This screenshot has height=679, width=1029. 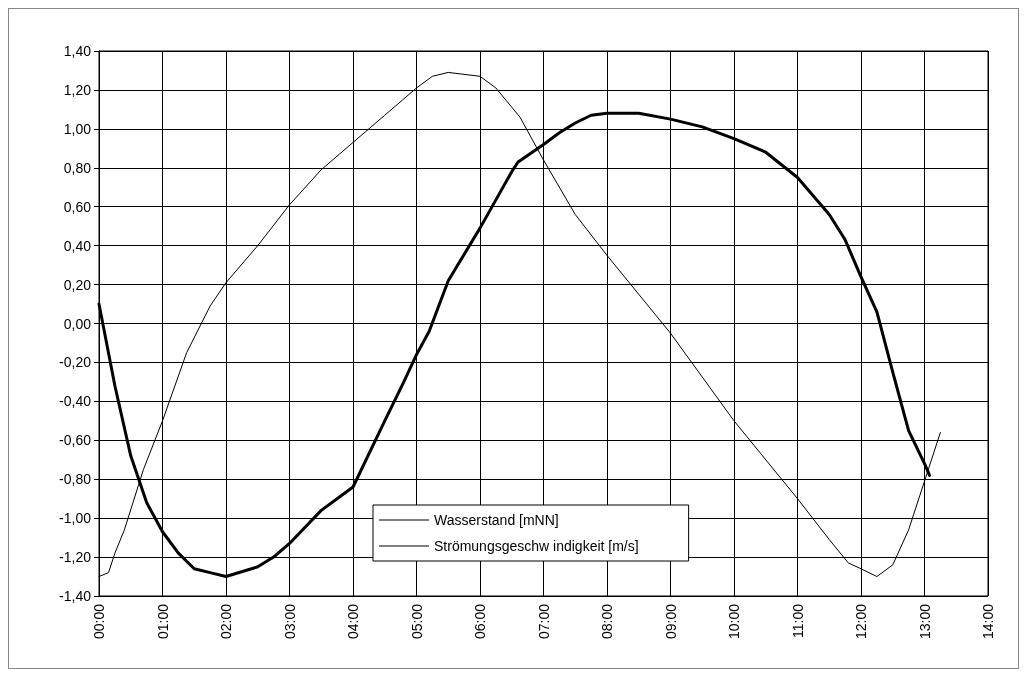 I want to click on x-tick-label: 09:00, so click(x=670, y=621).